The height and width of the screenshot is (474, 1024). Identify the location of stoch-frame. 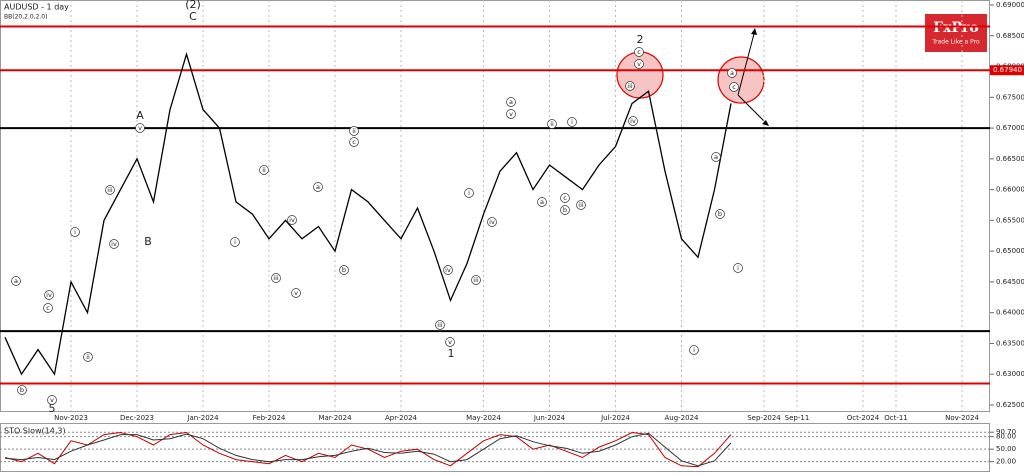
(495, 447).